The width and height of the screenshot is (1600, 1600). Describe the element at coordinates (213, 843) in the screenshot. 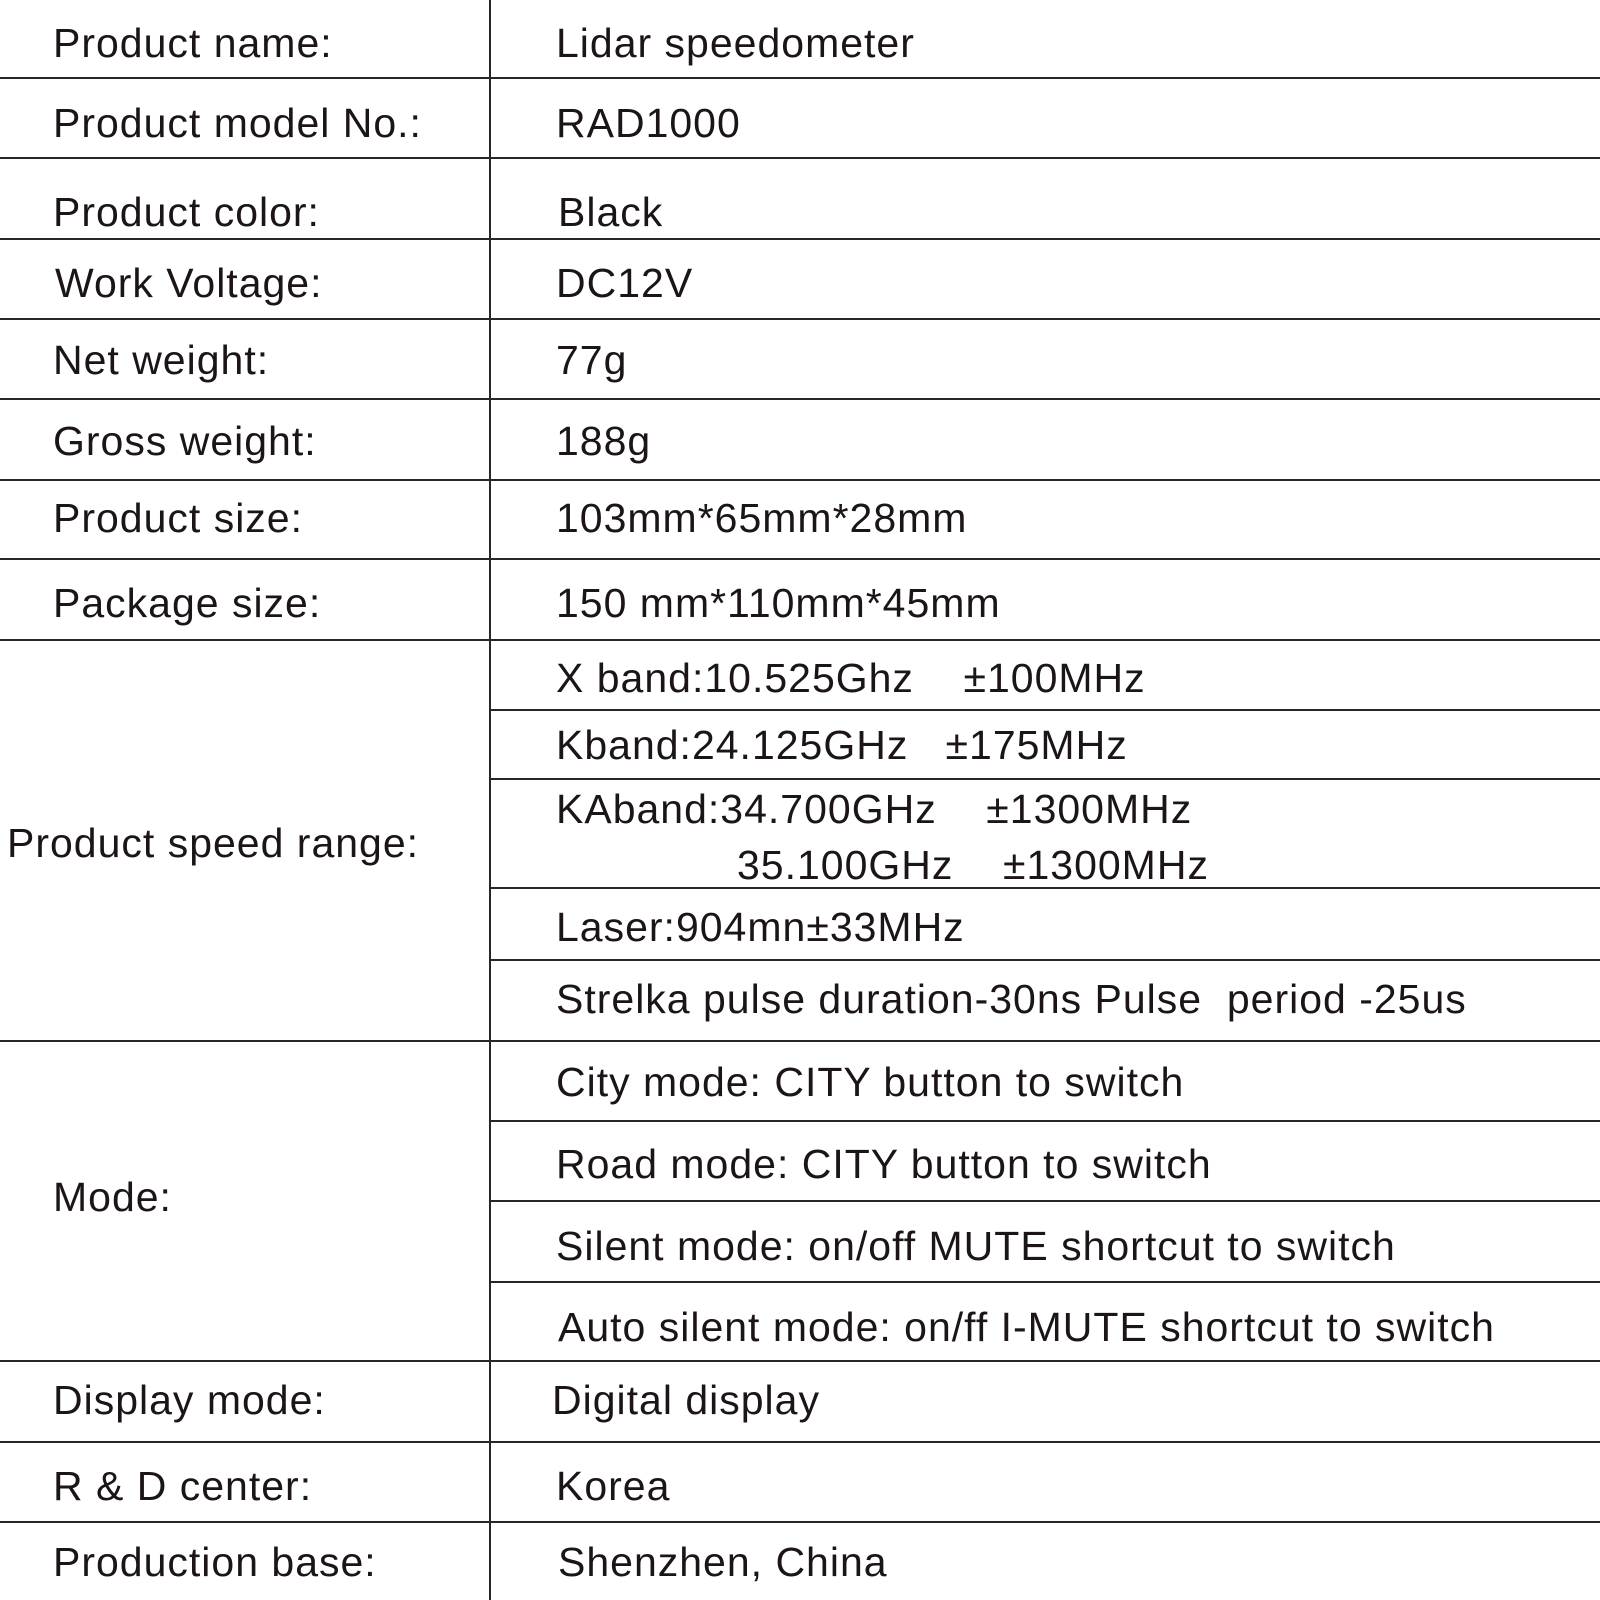

I see `label-speed-range: Product speed range:` at that location.